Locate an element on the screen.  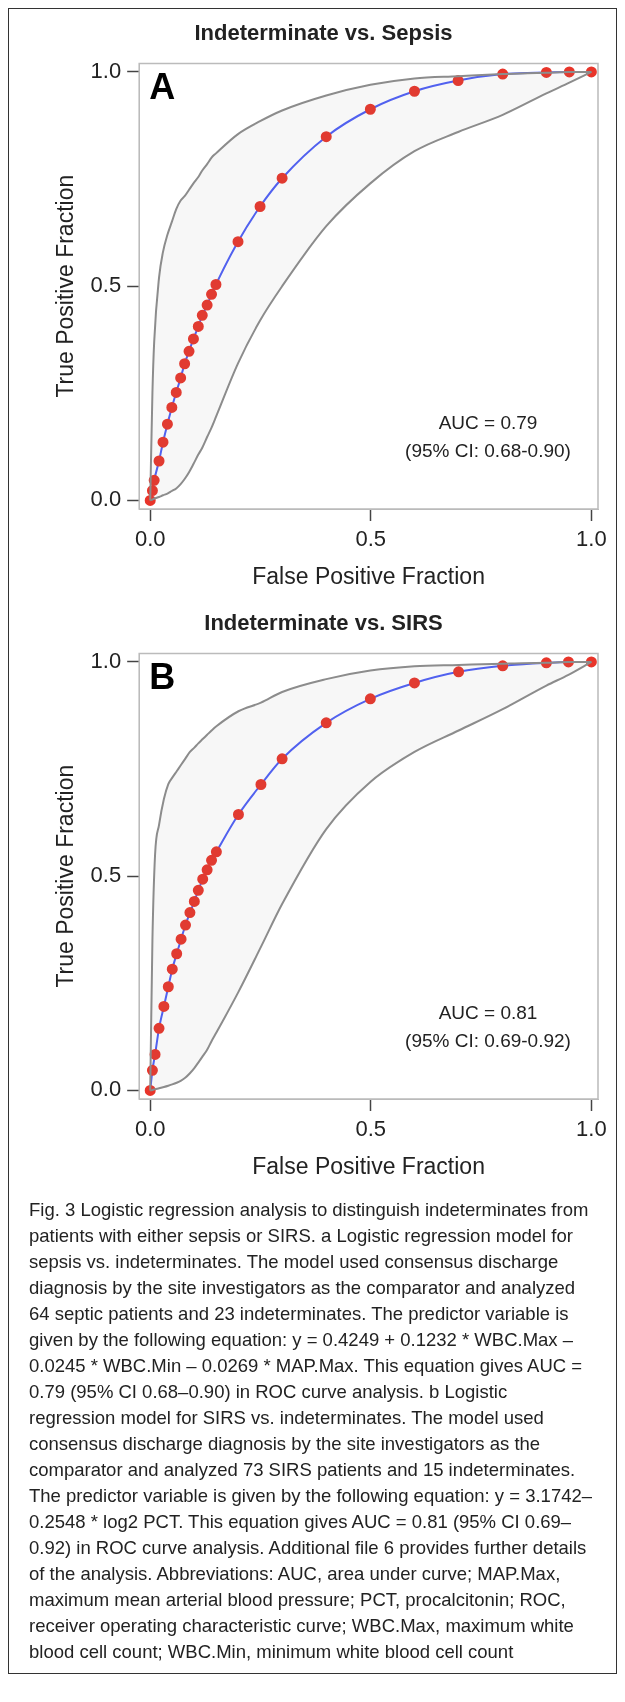
chart-title: Indeterminate vs. Sepsis is located at coordinates (323, 33).